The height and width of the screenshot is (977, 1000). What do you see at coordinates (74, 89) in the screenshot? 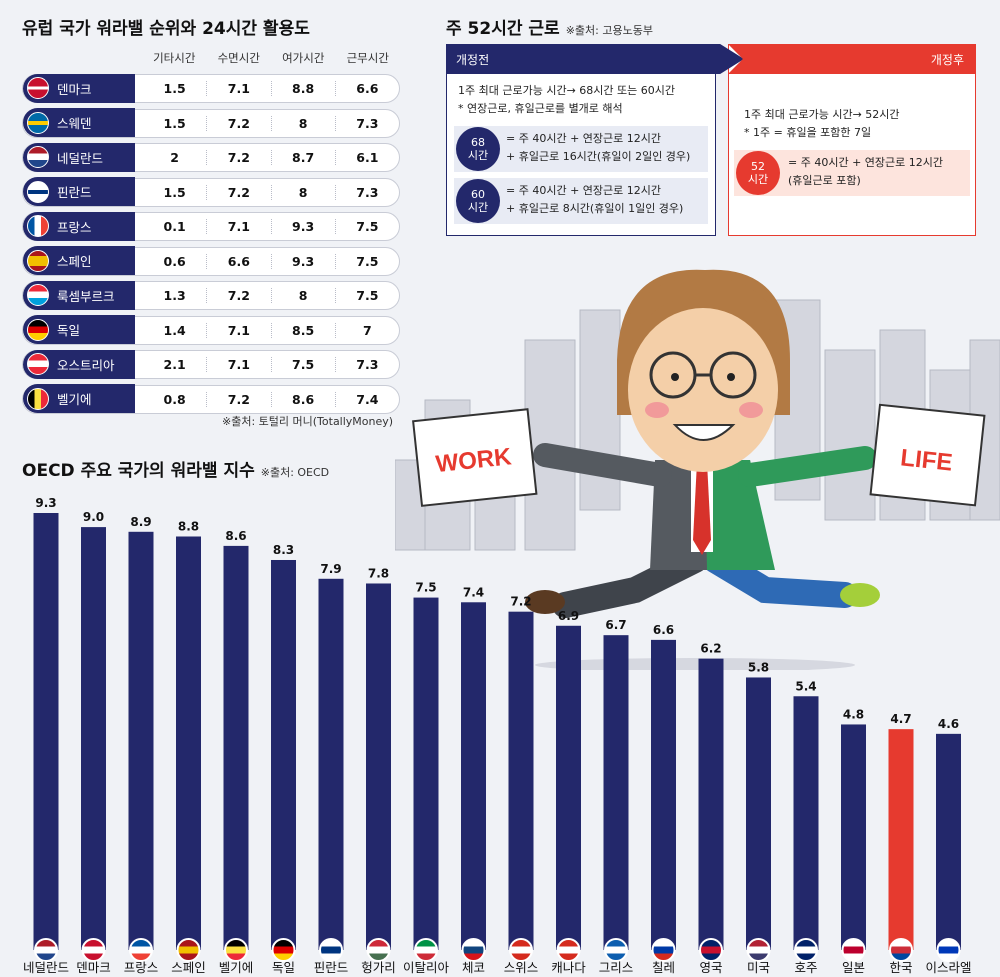
I see `country-name: 덴마크` at bounding box center [74, 89].